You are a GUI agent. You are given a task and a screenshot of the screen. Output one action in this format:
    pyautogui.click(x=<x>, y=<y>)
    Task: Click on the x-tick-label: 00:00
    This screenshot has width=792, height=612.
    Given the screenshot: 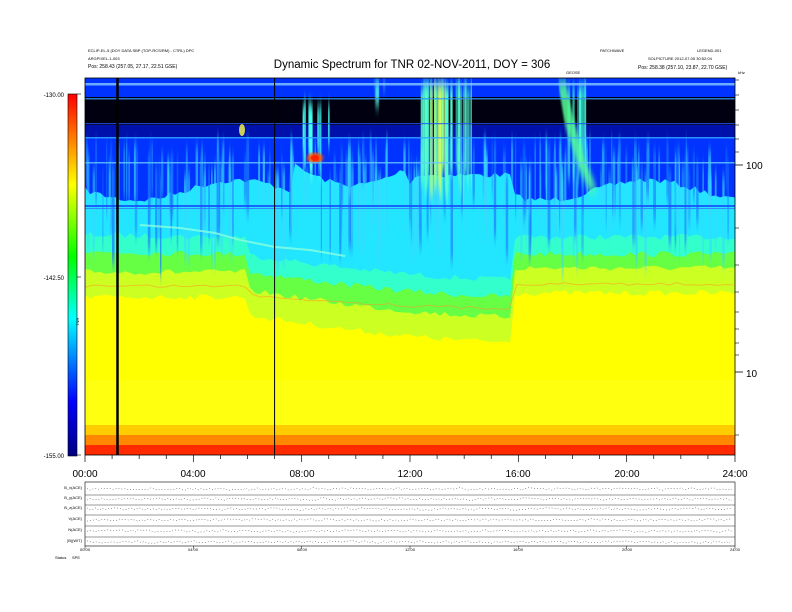 What is the action you would take?
    pyautogui.click(x=84, y=474)
    